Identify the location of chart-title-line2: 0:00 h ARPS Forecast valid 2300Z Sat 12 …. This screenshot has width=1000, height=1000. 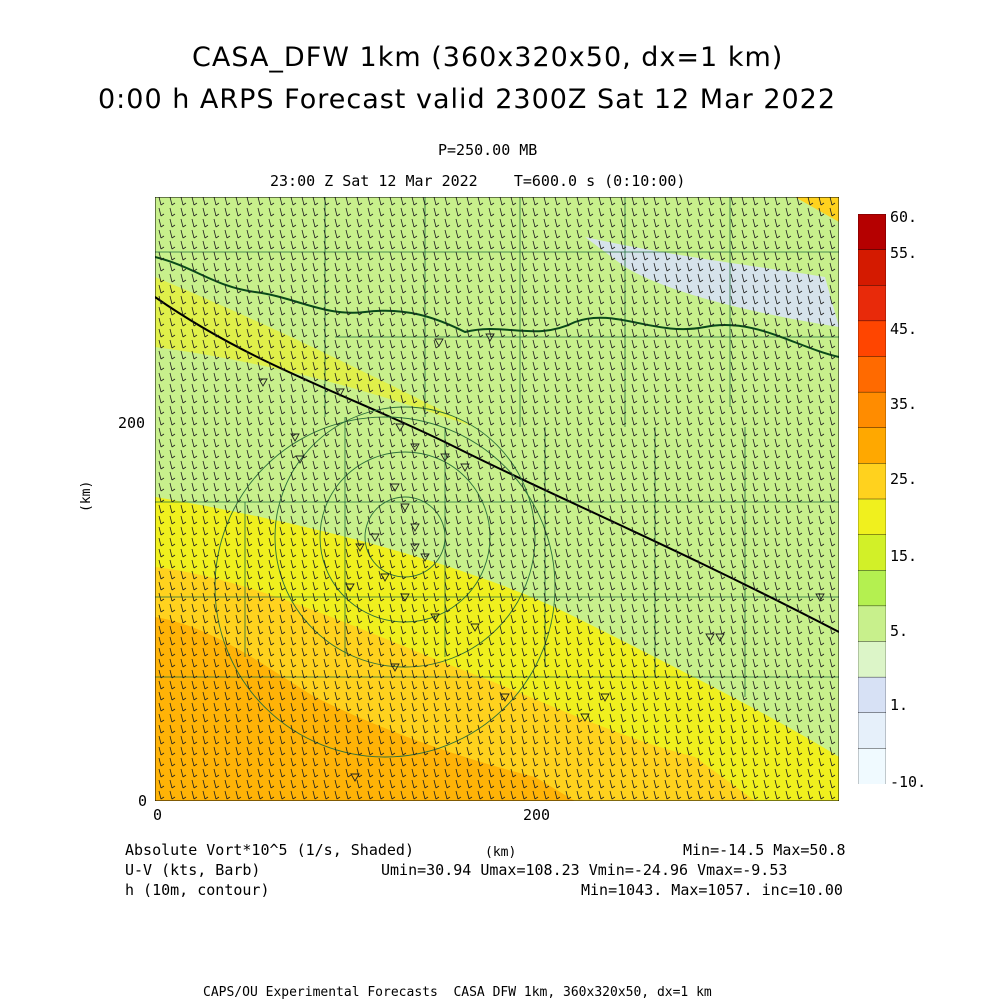
(467, 99).